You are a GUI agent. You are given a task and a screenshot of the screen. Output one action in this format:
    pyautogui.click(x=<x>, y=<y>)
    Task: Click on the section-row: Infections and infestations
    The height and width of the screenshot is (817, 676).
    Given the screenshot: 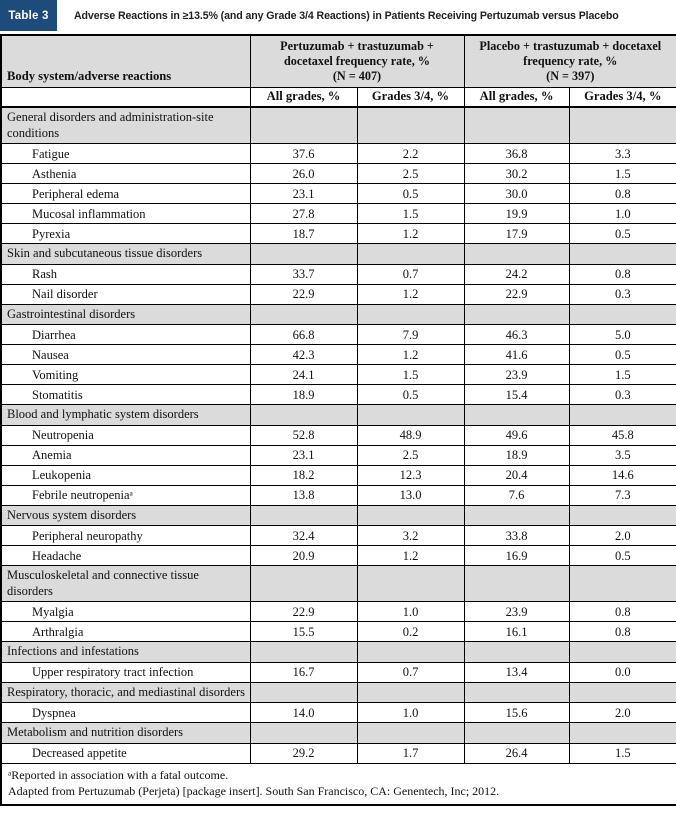 What is the action you would take?
    pyautogui.click(x=338, y=652)
    